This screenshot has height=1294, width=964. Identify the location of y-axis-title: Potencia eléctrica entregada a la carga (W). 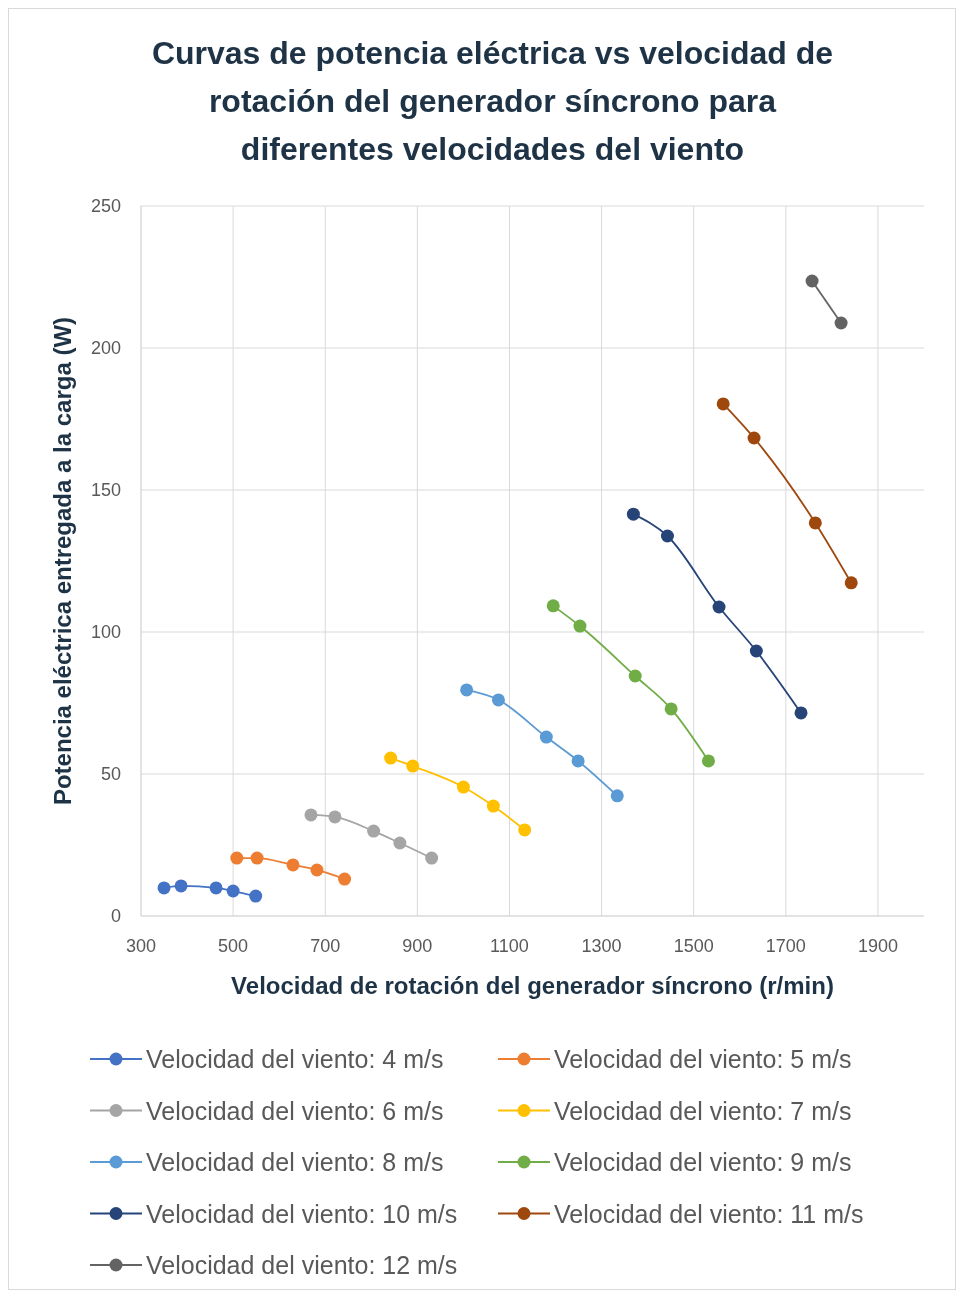
(62, 561).